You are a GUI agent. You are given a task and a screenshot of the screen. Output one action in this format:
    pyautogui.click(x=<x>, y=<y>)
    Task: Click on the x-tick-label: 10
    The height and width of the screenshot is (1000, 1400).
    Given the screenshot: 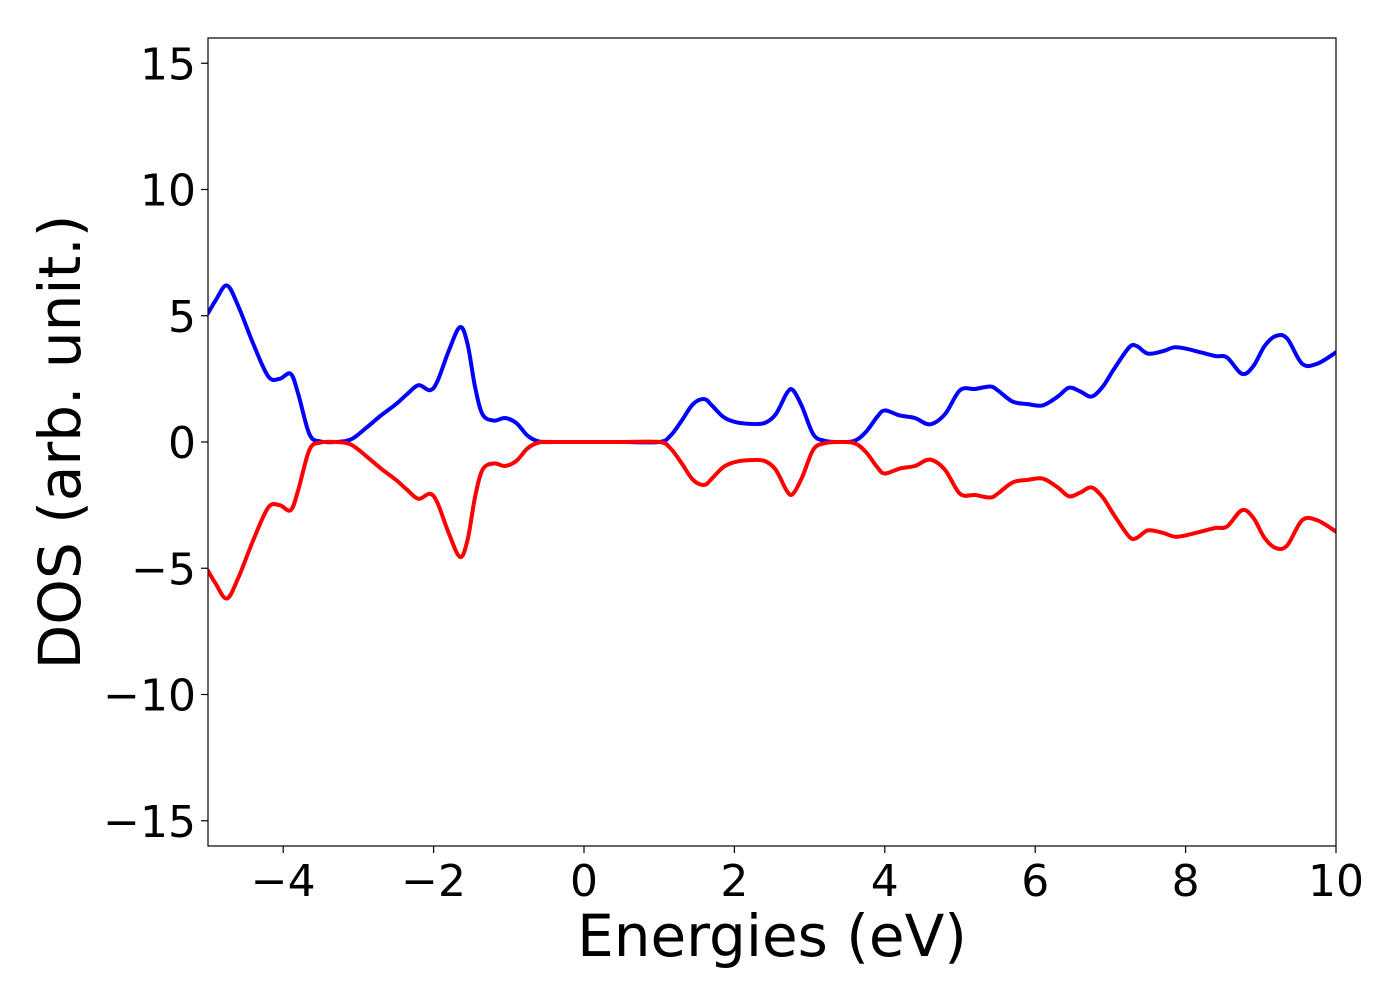 What is the action you would take?
    pyautogui.click(x=1336, y=881)
    